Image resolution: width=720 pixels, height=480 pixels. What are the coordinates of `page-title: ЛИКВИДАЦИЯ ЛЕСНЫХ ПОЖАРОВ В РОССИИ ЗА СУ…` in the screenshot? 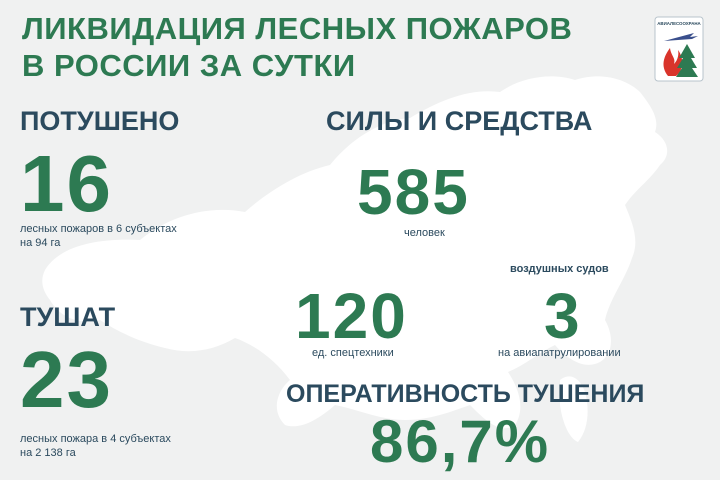 It's located at (297, 47).